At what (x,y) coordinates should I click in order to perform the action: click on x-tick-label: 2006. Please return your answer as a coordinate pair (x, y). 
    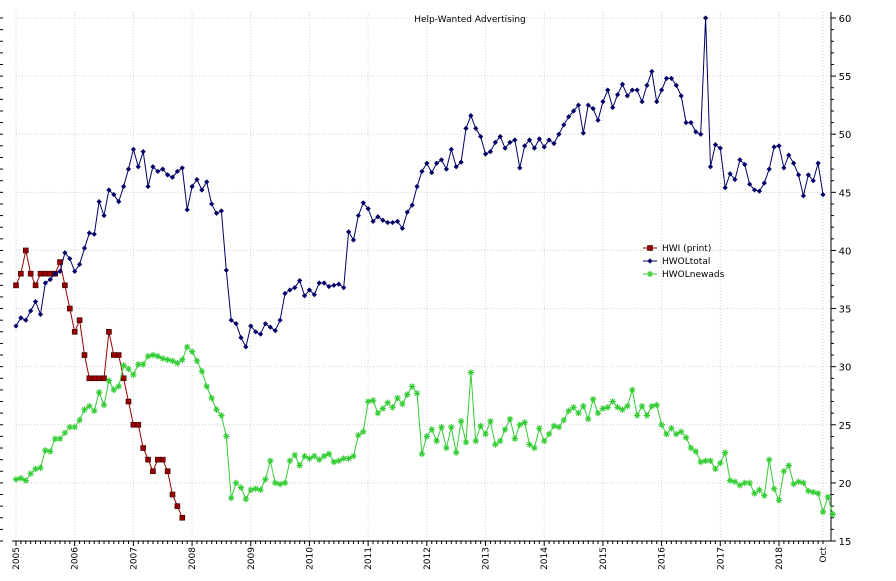
    Looking at the image, I should click on (76, 558).